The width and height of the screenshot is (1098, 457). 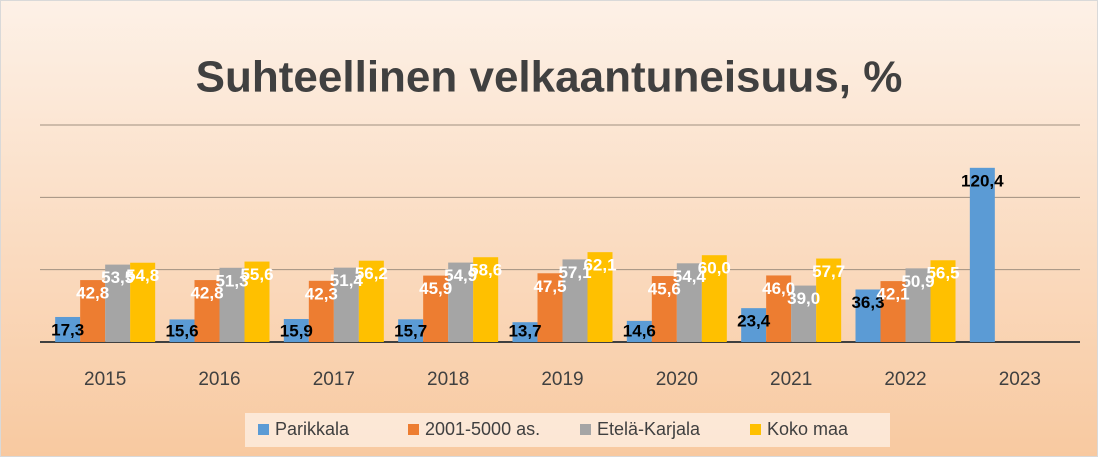 I want to click on x-tick-label: 2016, so click(x=219, y=379).